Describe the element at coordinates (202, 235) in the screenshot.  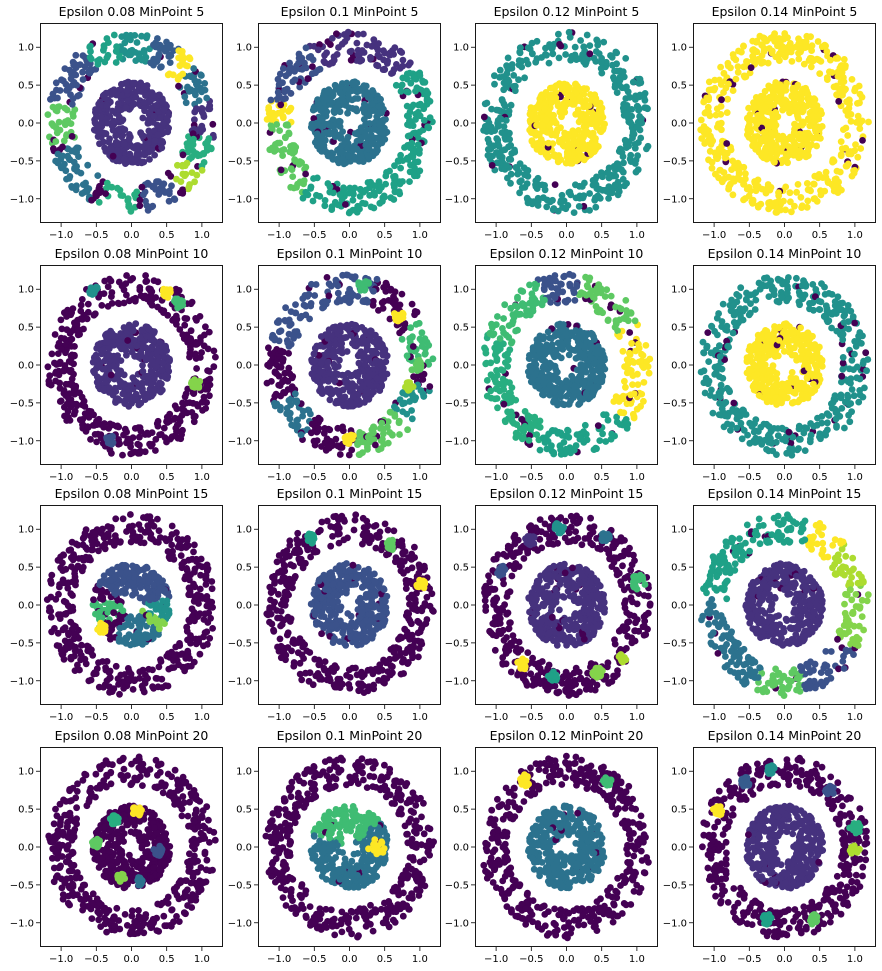
I see `x-tick-label: 1.0` at that location.